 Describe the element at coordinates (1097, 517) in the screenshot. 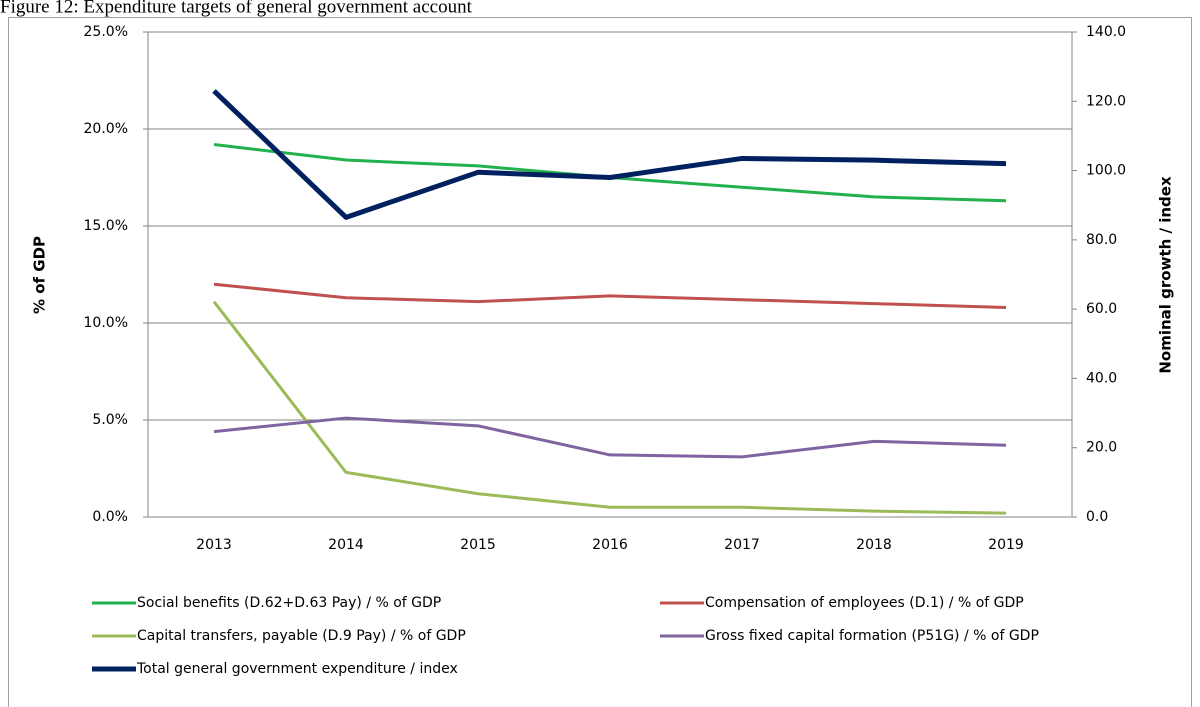

I see `y2-tick-label: 0.0` at that location.